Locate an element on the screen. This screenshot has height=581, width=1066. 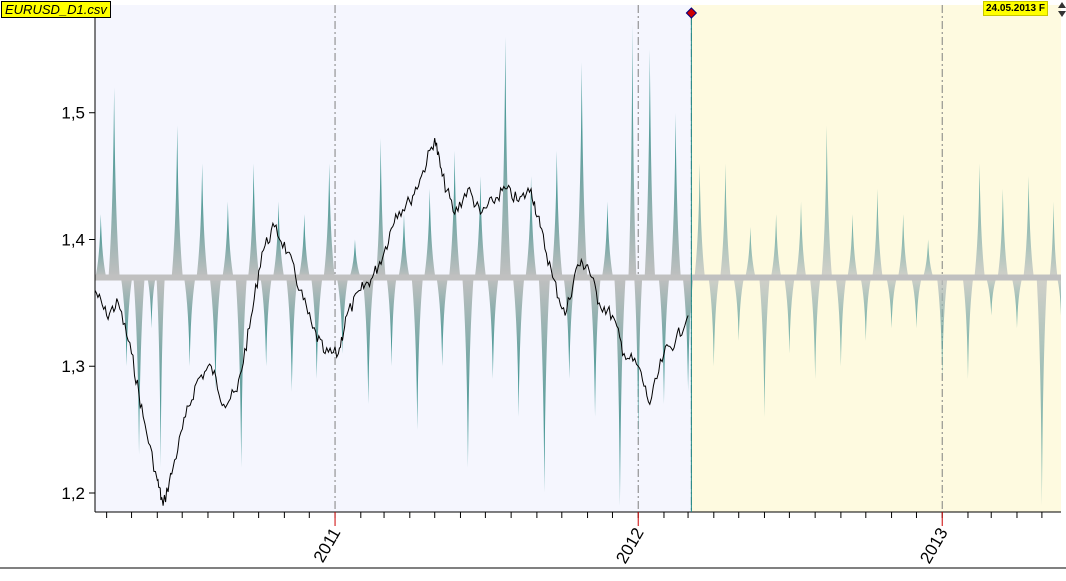
x-tick-label: 2013 is located at coordinates (933, 546).